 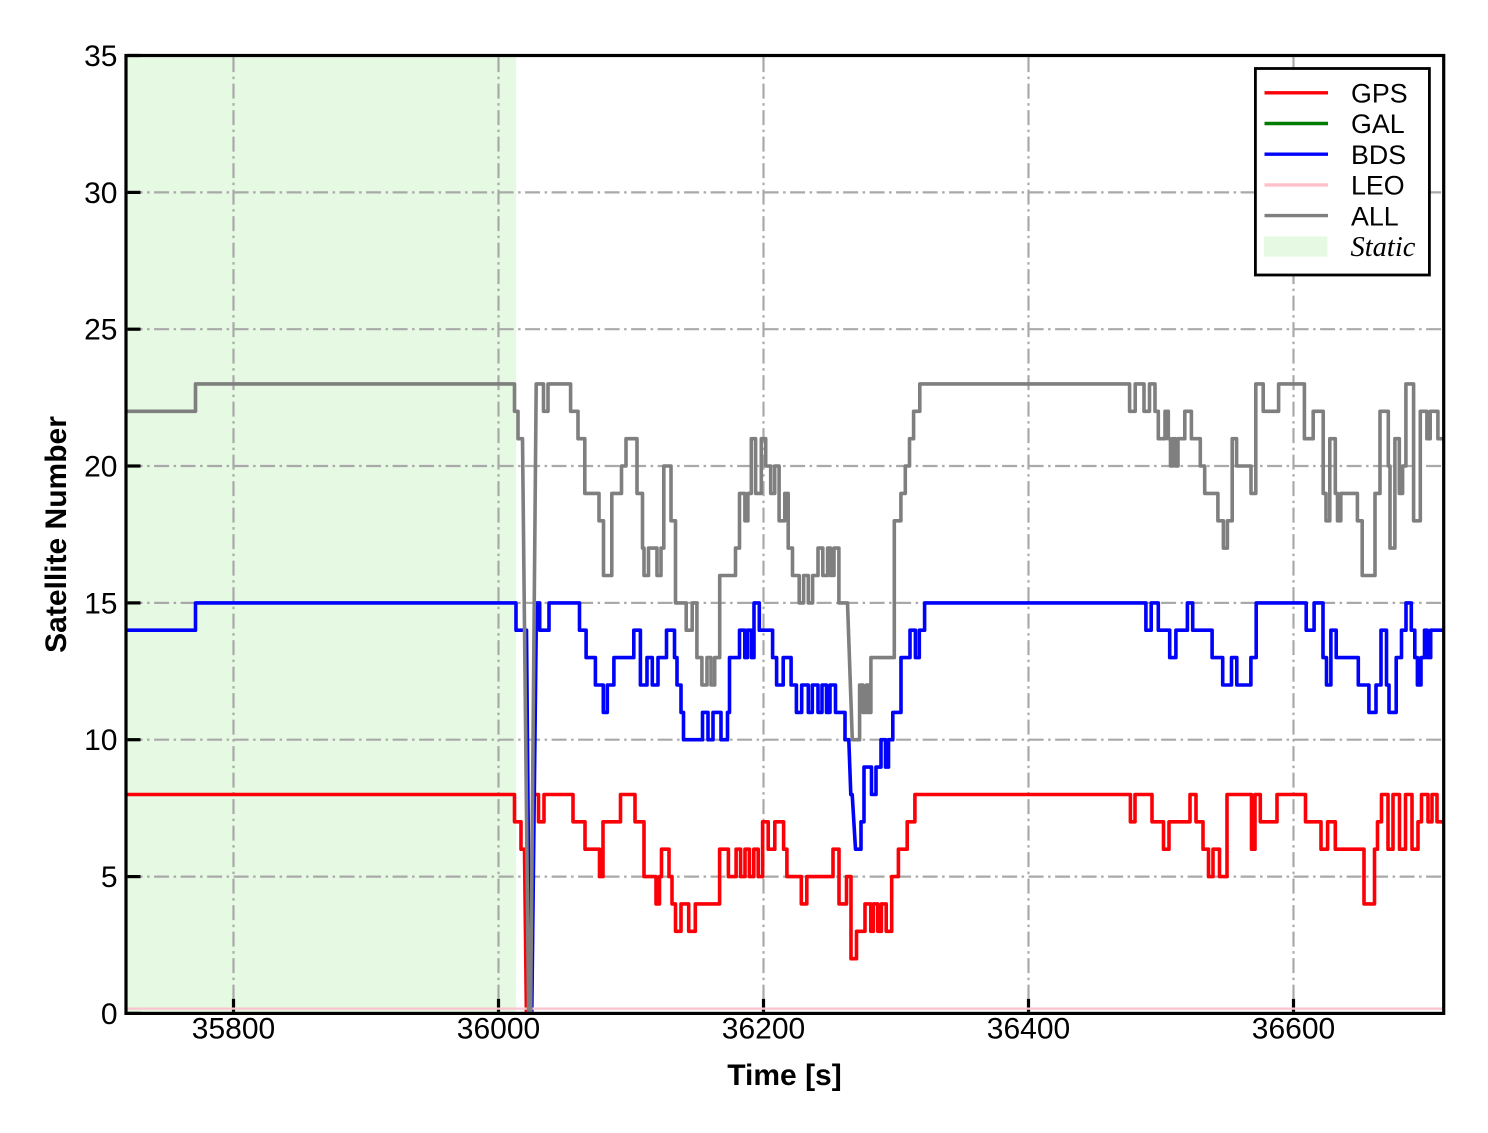 I want to click on svg-text: GAL, so click(x=1378, y=124).